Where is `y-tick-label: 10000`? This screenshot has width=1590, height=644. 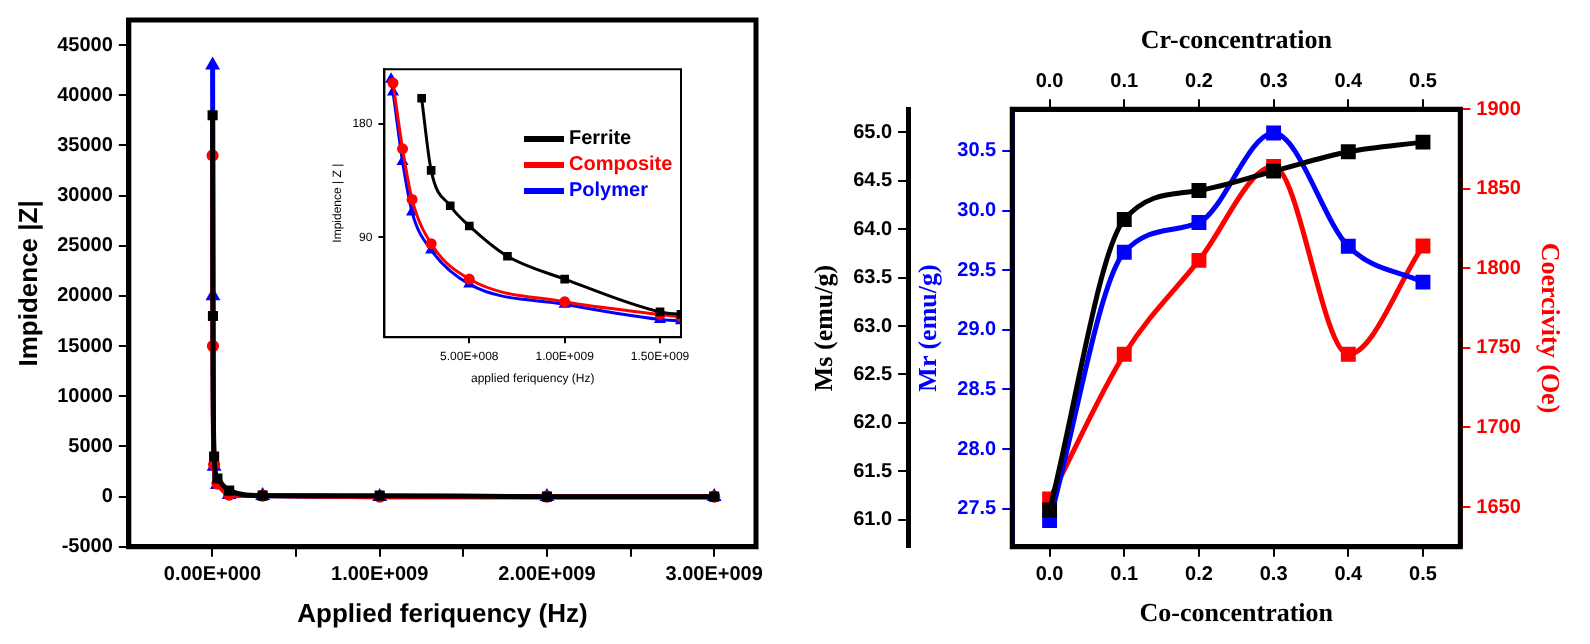 y-tick-label: 10000 is located at coordinates (85, 396).